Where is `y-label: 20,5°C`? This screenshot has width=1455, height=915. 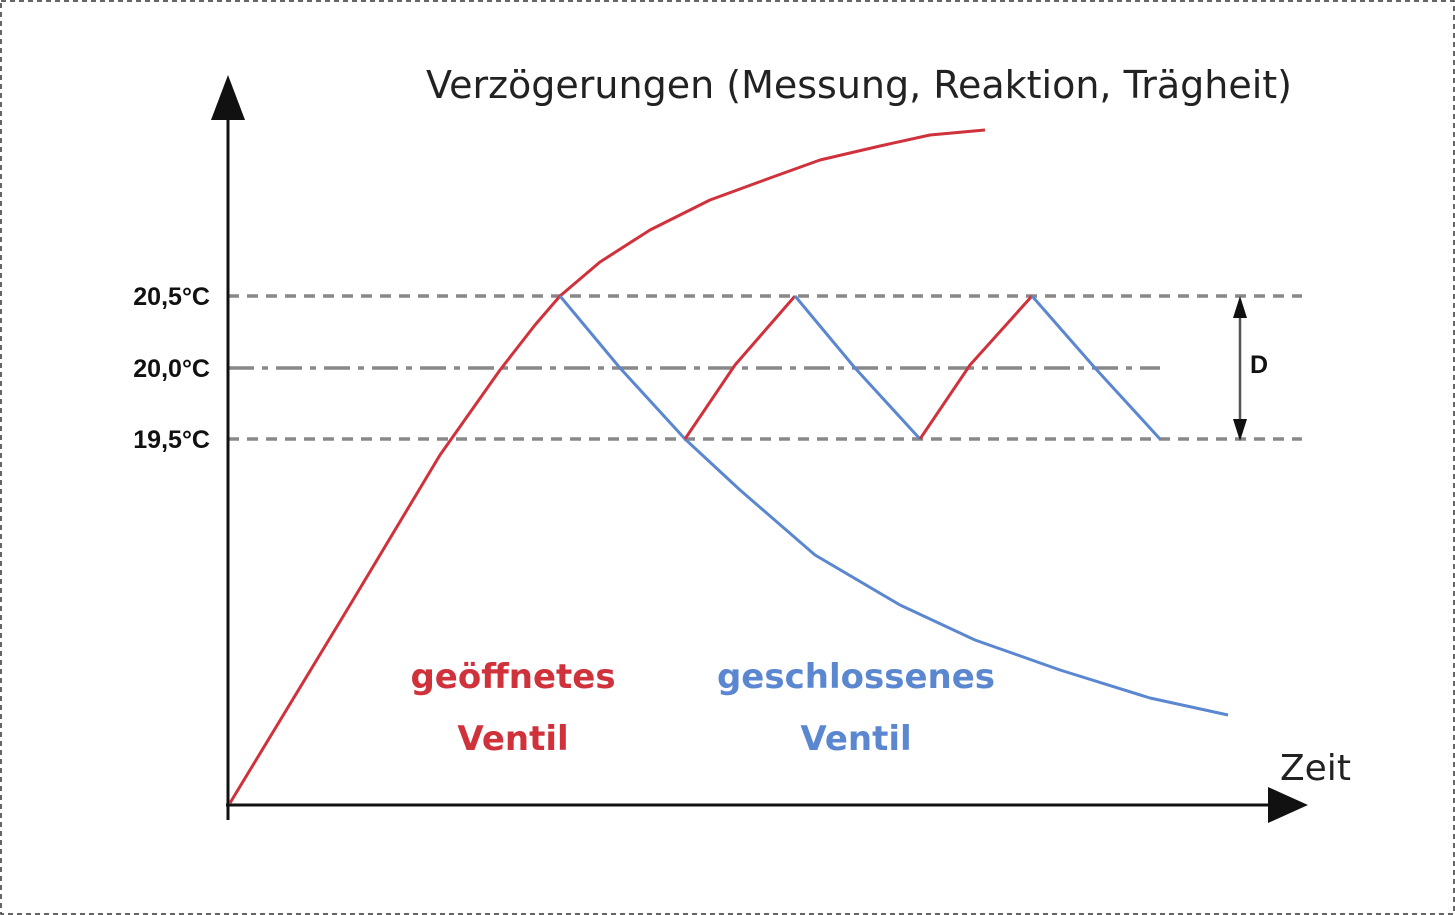 y-label: 20,5°C is located at coordinates (171, 297).